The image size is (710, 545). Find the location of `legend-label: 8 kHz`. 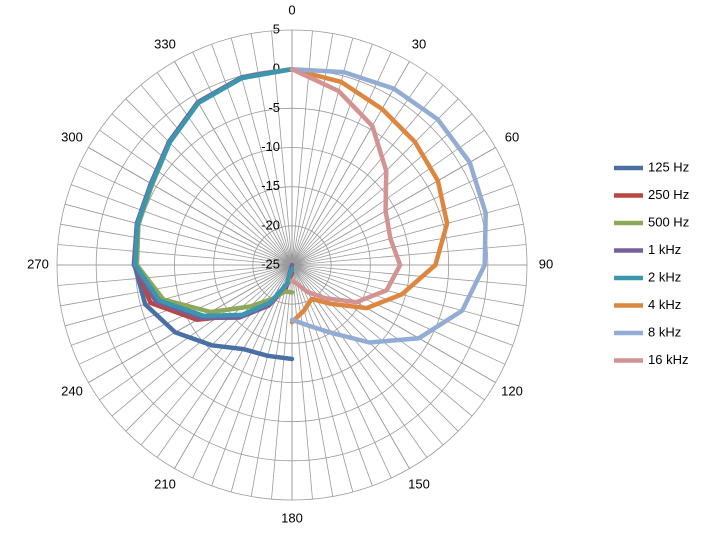

legend-label: 8 kHz is located at coordinates (664, 331).